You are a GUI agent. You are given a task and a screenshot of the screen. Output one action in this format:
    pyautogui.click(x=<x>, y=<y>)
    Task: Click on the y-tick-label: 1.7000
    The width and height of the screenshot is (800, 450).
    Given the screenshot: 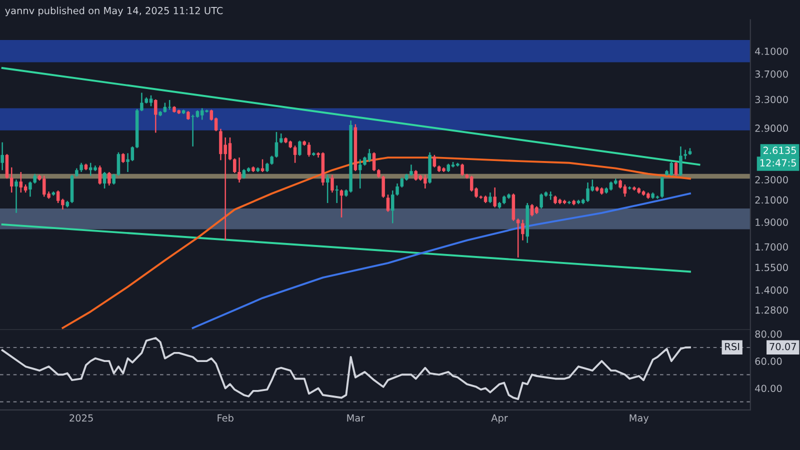 What is the action you would take?
    pyautogui.click(x=772, y=247)
    